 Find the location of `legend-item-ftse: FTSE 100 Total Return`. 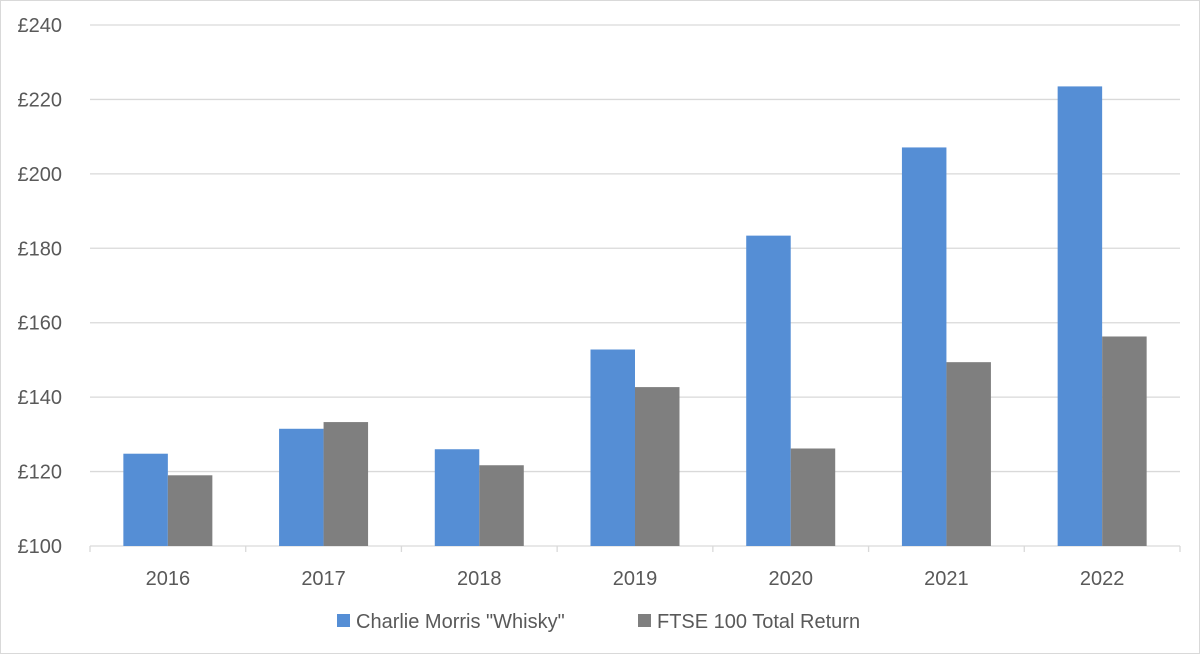

legend-item-ftse: FTSE 100 Total Return is located at coordinates (749, 622).